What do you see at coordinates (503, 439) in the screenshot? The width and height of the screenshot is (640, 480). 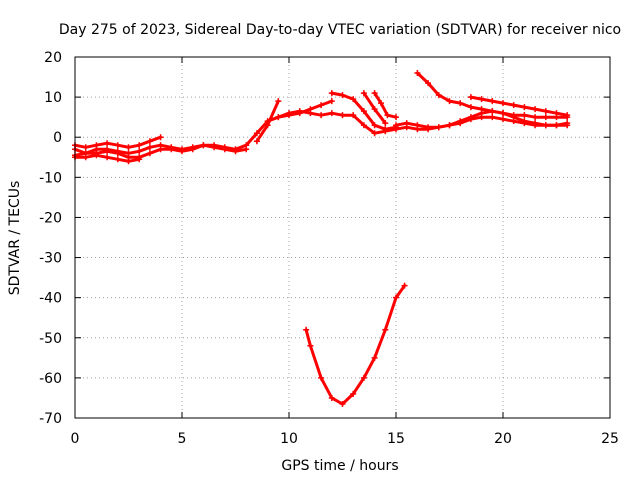 I see `x-tick-label: 20` at bounding box center [503, 439].